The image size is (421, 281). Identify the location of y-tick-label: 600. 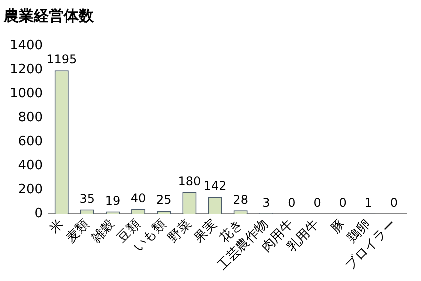
(31, 142).